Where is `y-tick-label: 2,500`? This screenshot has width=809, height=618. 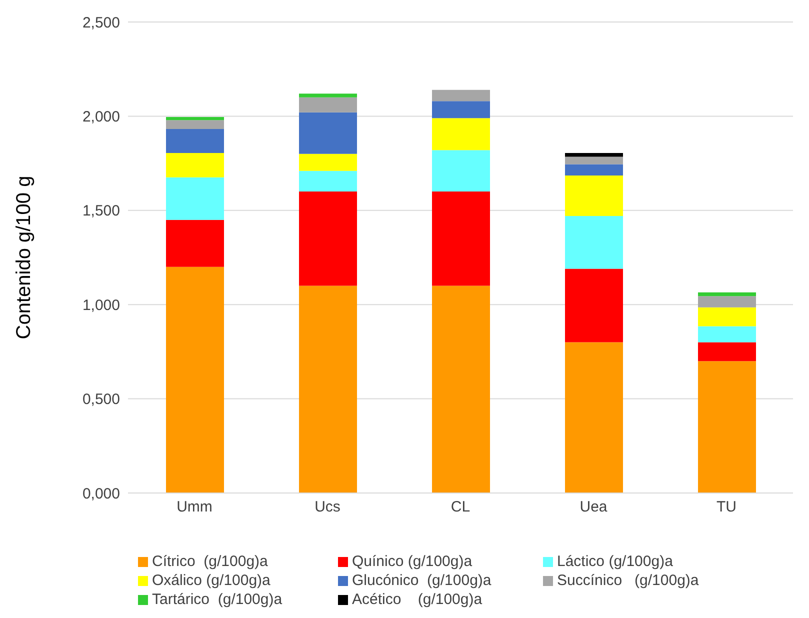
y-tick-label: 2,500 is located at coordinates (101, 23).